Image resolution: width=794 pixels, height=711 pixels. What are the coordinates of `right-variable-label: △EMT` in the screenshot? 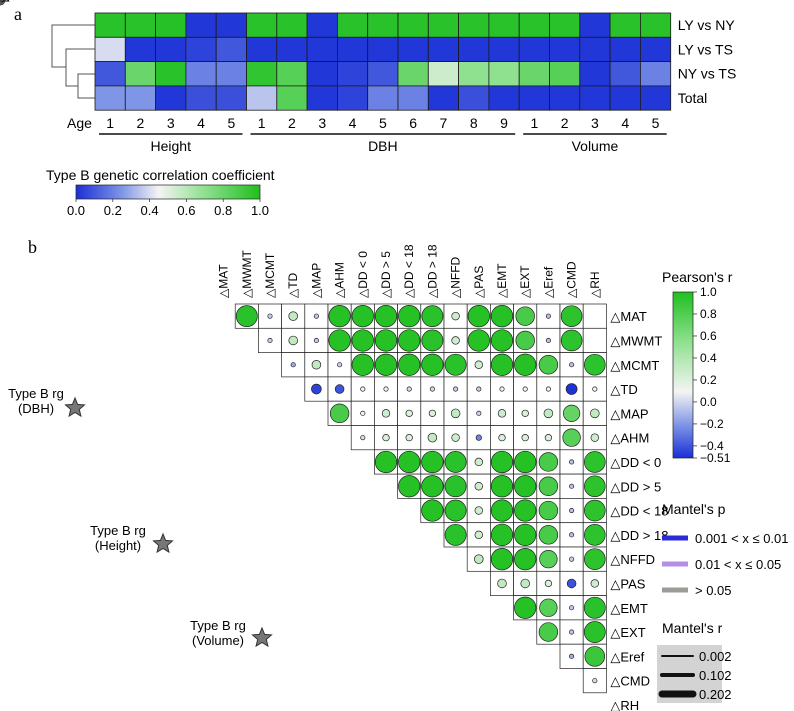 It's located at (628, 608).